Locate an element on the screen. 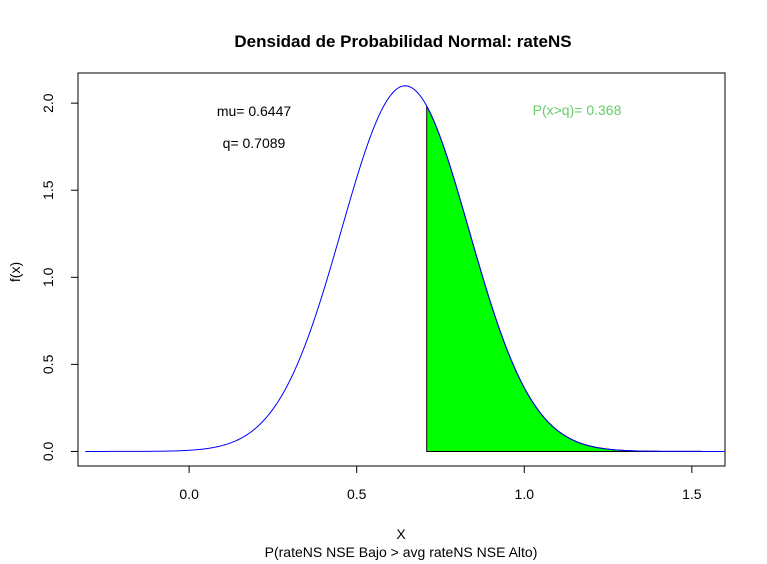 This screenshot has height=564, width=767. x-tick-label: 0.5 is located at coordinates (357, 494).